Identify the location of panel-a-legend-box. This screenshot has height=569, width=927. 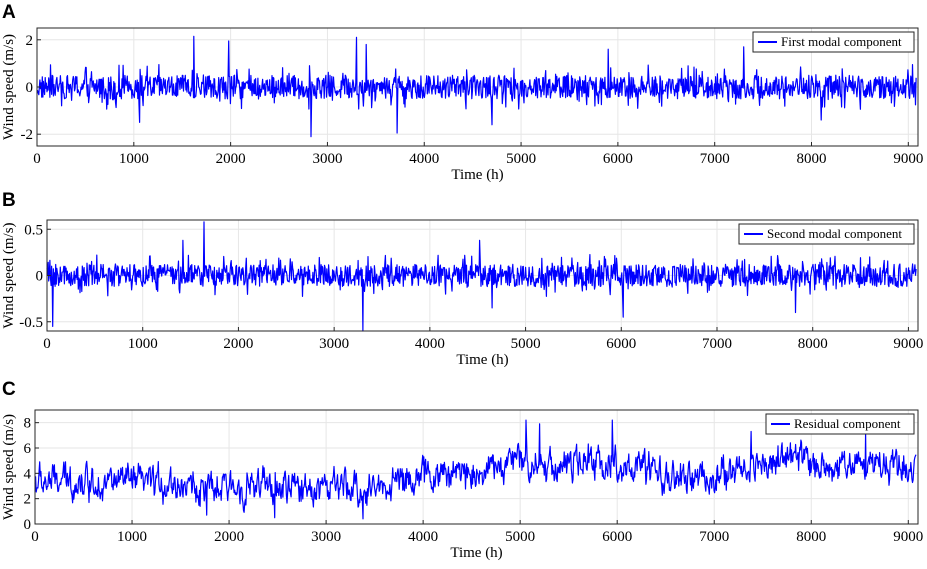
(833, 42).